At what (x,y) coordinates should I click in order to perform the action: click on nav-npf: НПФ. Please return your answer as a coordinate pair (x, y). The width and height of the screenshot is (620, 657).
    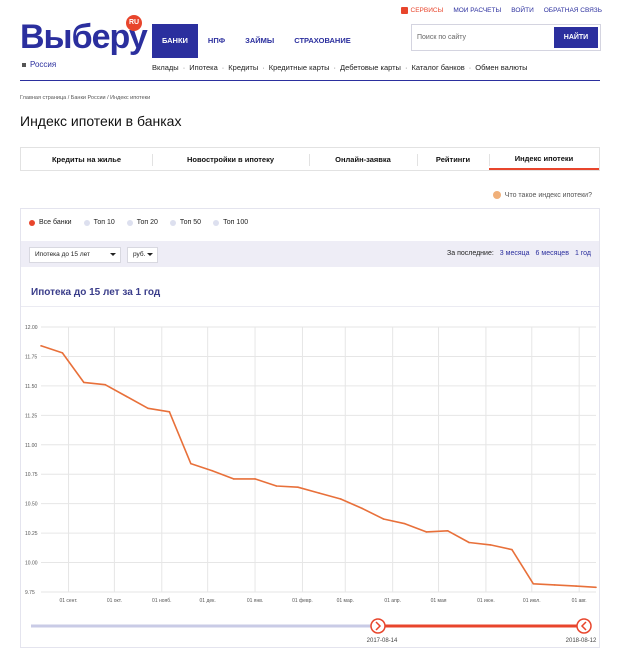
    Looking at the image, I should click on (216, 40).